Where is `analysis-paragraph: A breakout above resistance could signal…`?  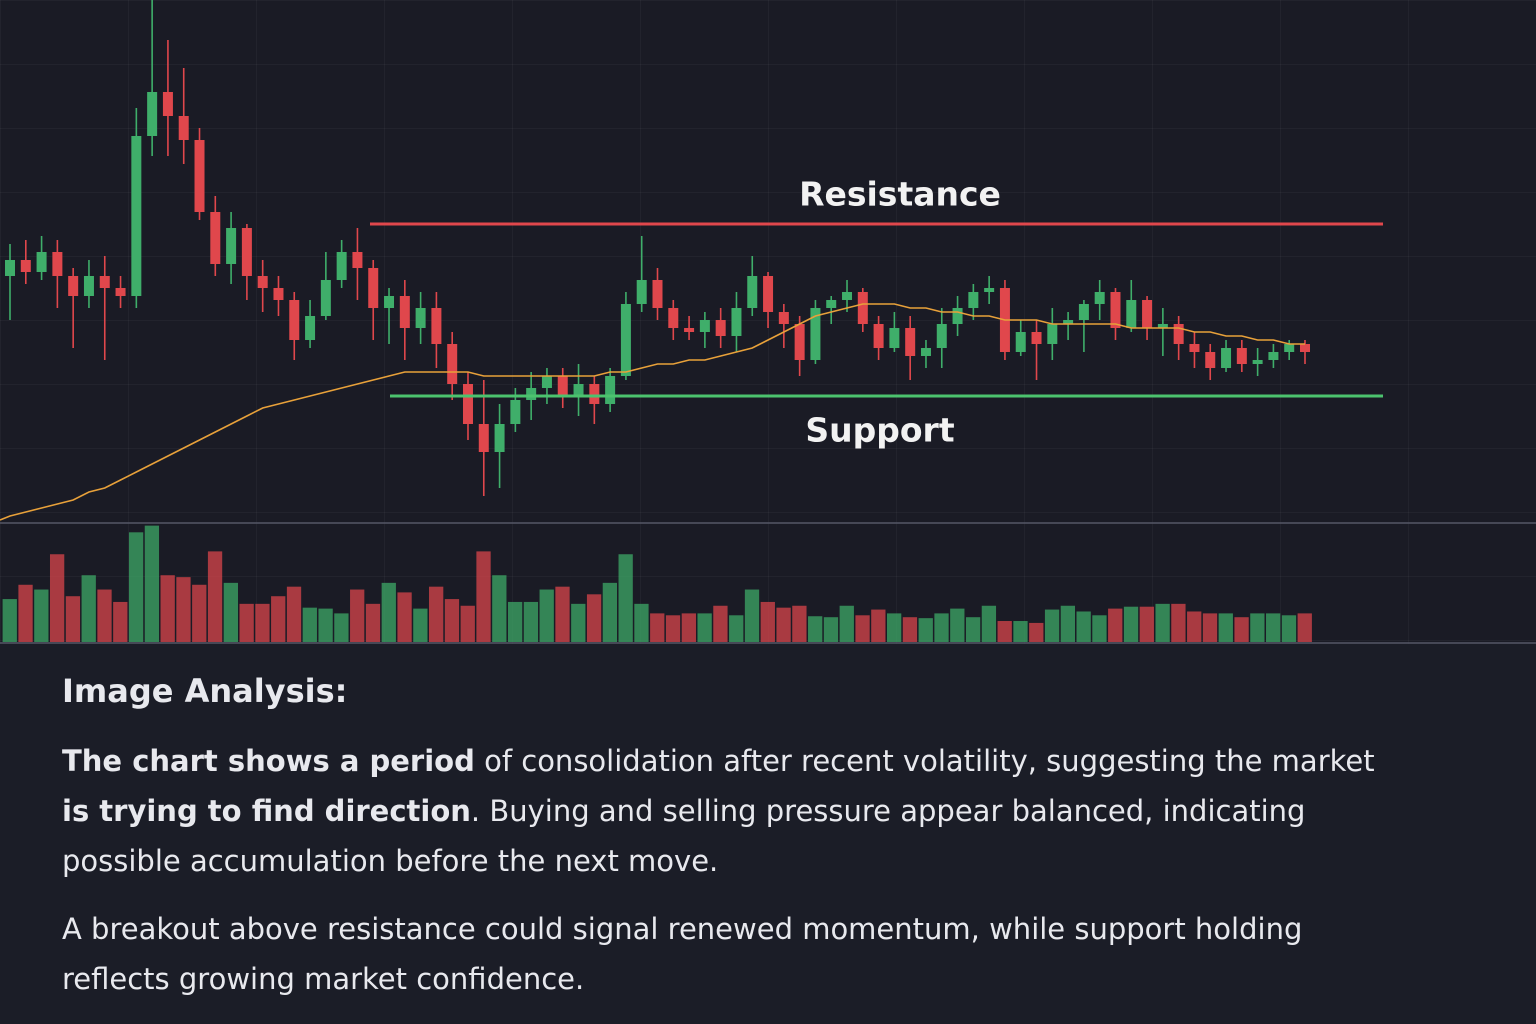 analysis-paragraph: A breakout above resistance could signal… is located at coordinates (727, 954).